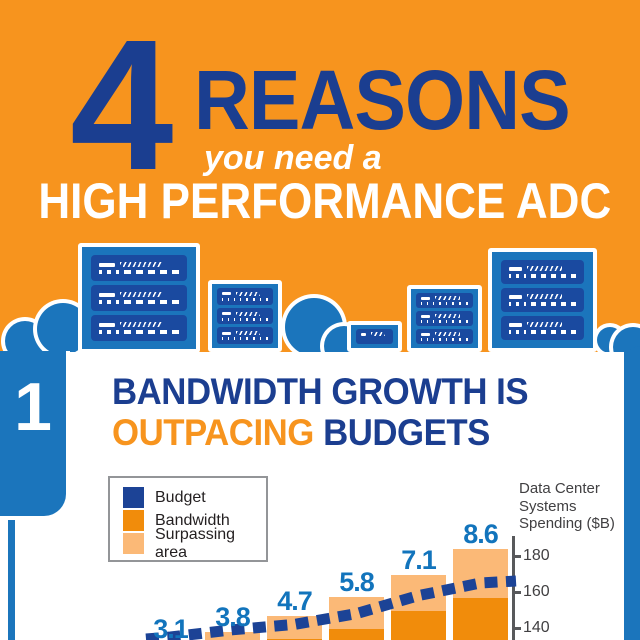 The height and width of the screenshot is (640, 640). I want to click on legend-label: Budget, so click(180, 497).